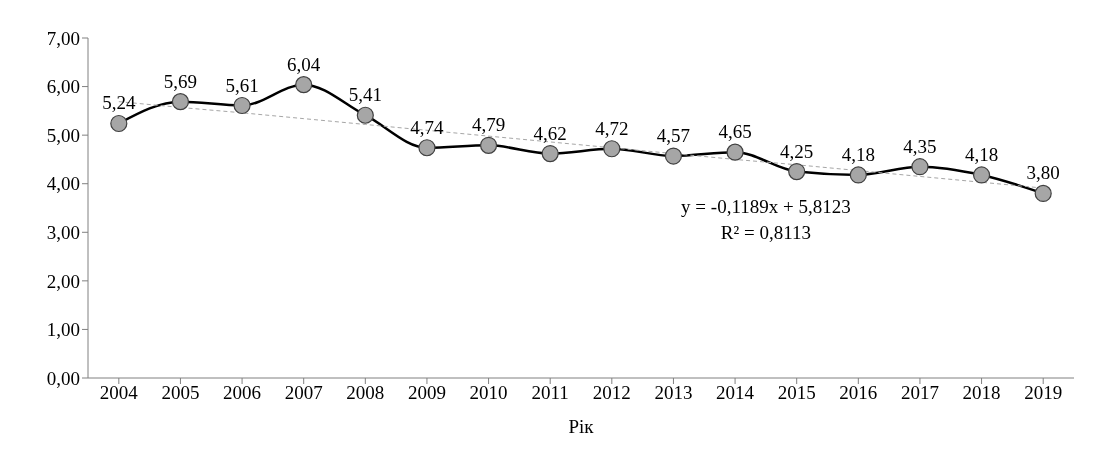 The height and width of the screenshot is (470, 1102). I want to click on x-tick-label: 2015, so click(796, 393).